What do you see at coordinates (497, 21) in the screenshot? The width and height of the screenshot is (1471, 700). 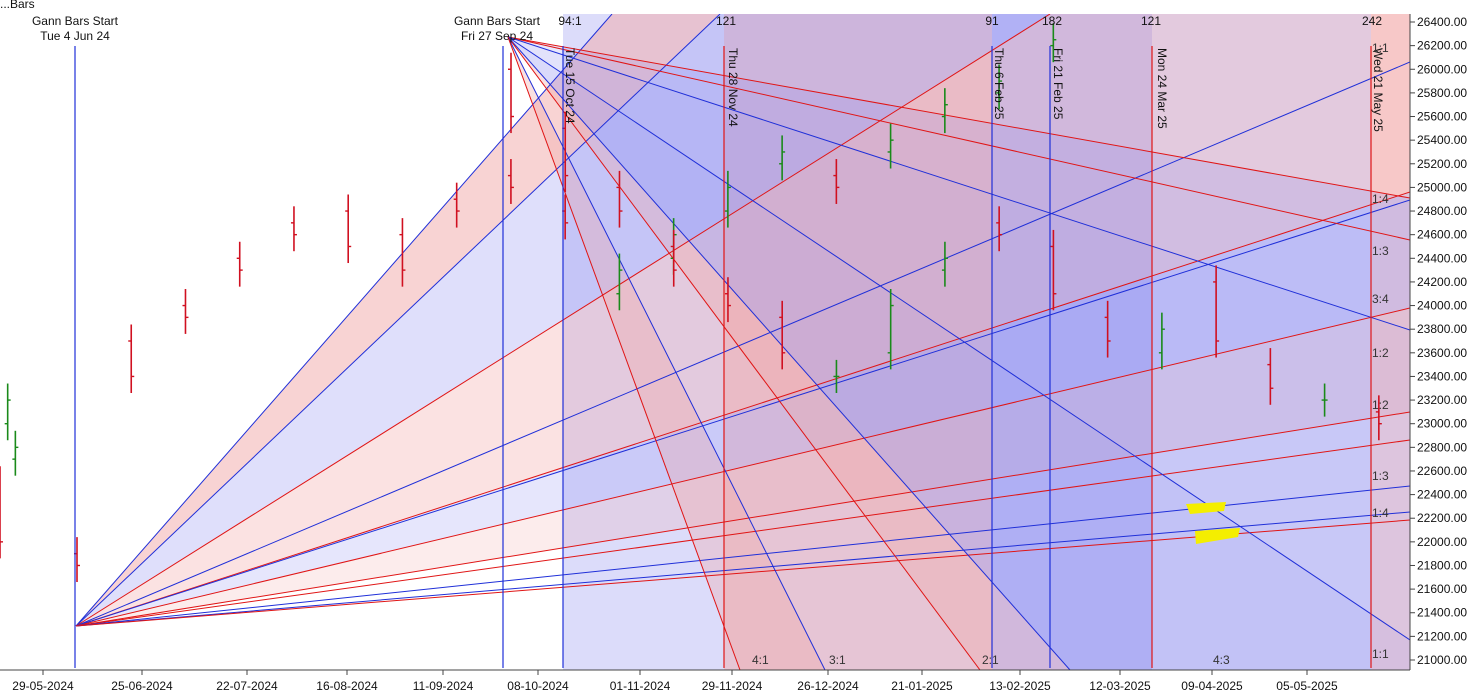 I see `gann-start-title-2: Gann Bars Start` at bounding box center [497, 21].